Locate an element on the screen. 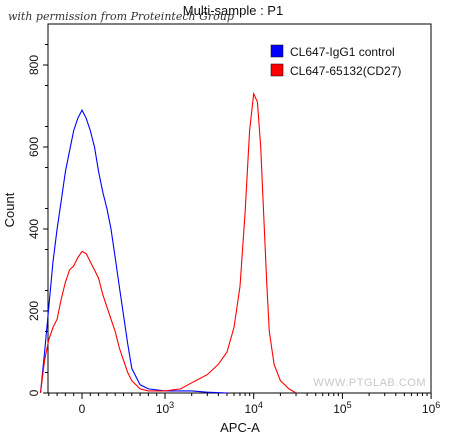  legend-swatch-cd27 is located at coordinates (277, 70).